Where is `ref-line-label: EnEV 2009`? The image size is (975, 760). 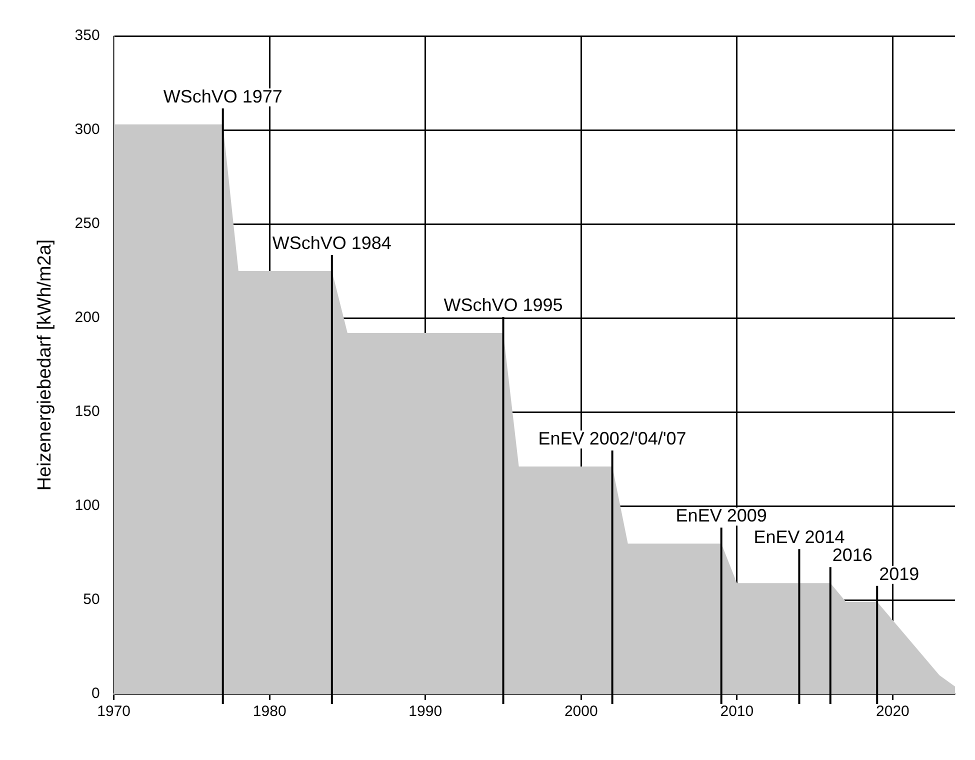
ref-line-label: EnEV 2009 is located at coordinates (721, 516).